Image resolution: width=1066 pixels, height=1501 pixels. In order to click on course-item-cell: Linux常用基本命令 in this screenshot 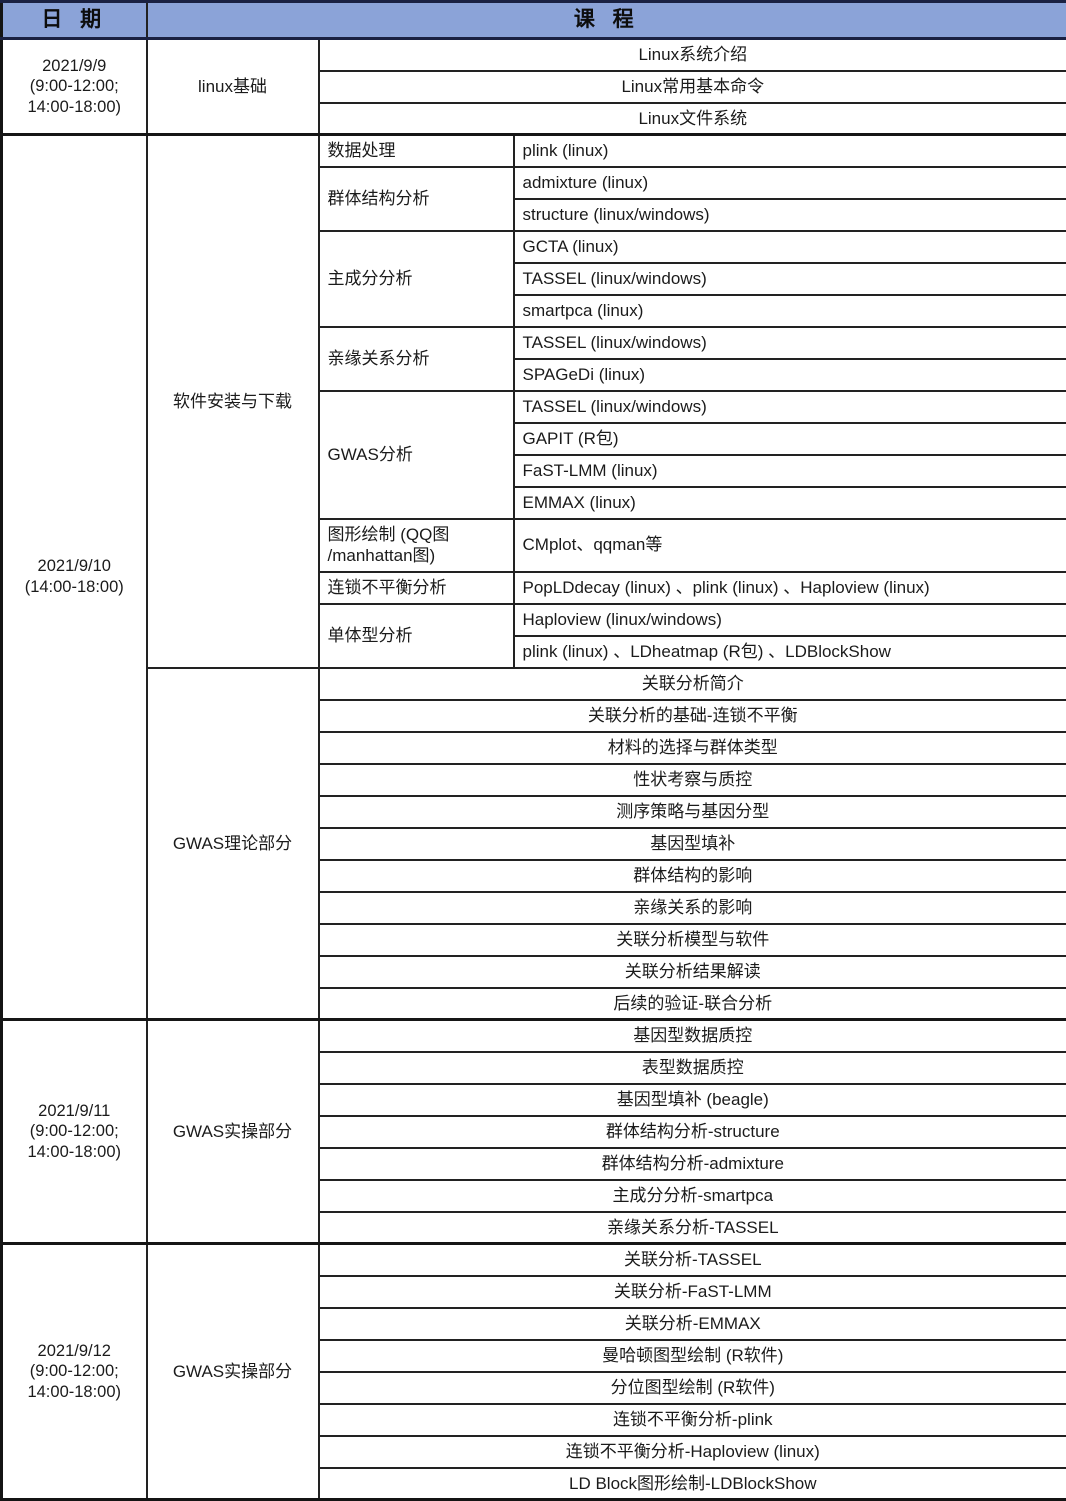, I will do `click(692, 87)`.